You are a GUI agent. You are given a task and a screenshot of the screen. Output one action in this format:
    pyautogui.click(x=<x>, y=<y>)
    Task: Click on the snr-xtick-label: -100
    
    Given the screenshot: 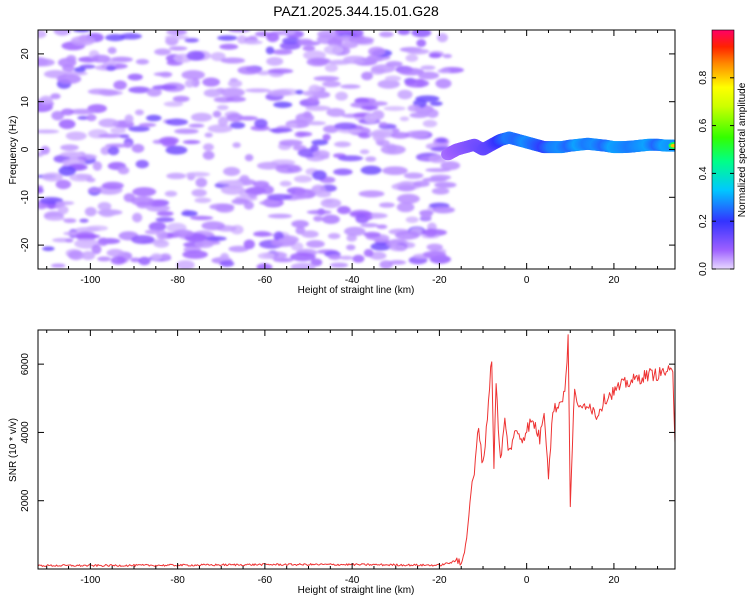 What is the action you would take?
    pyautogui.click(x=90, y=580)
    